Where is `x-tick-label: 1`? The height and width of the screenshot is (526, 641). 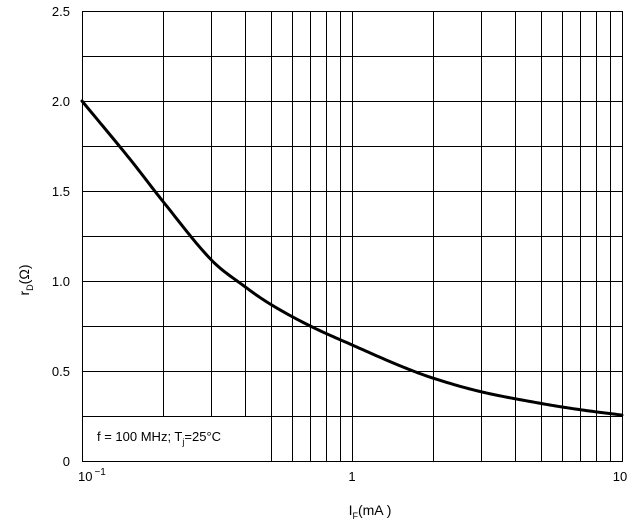 x-tick-label: 1 is located at coordinates (351, 476).